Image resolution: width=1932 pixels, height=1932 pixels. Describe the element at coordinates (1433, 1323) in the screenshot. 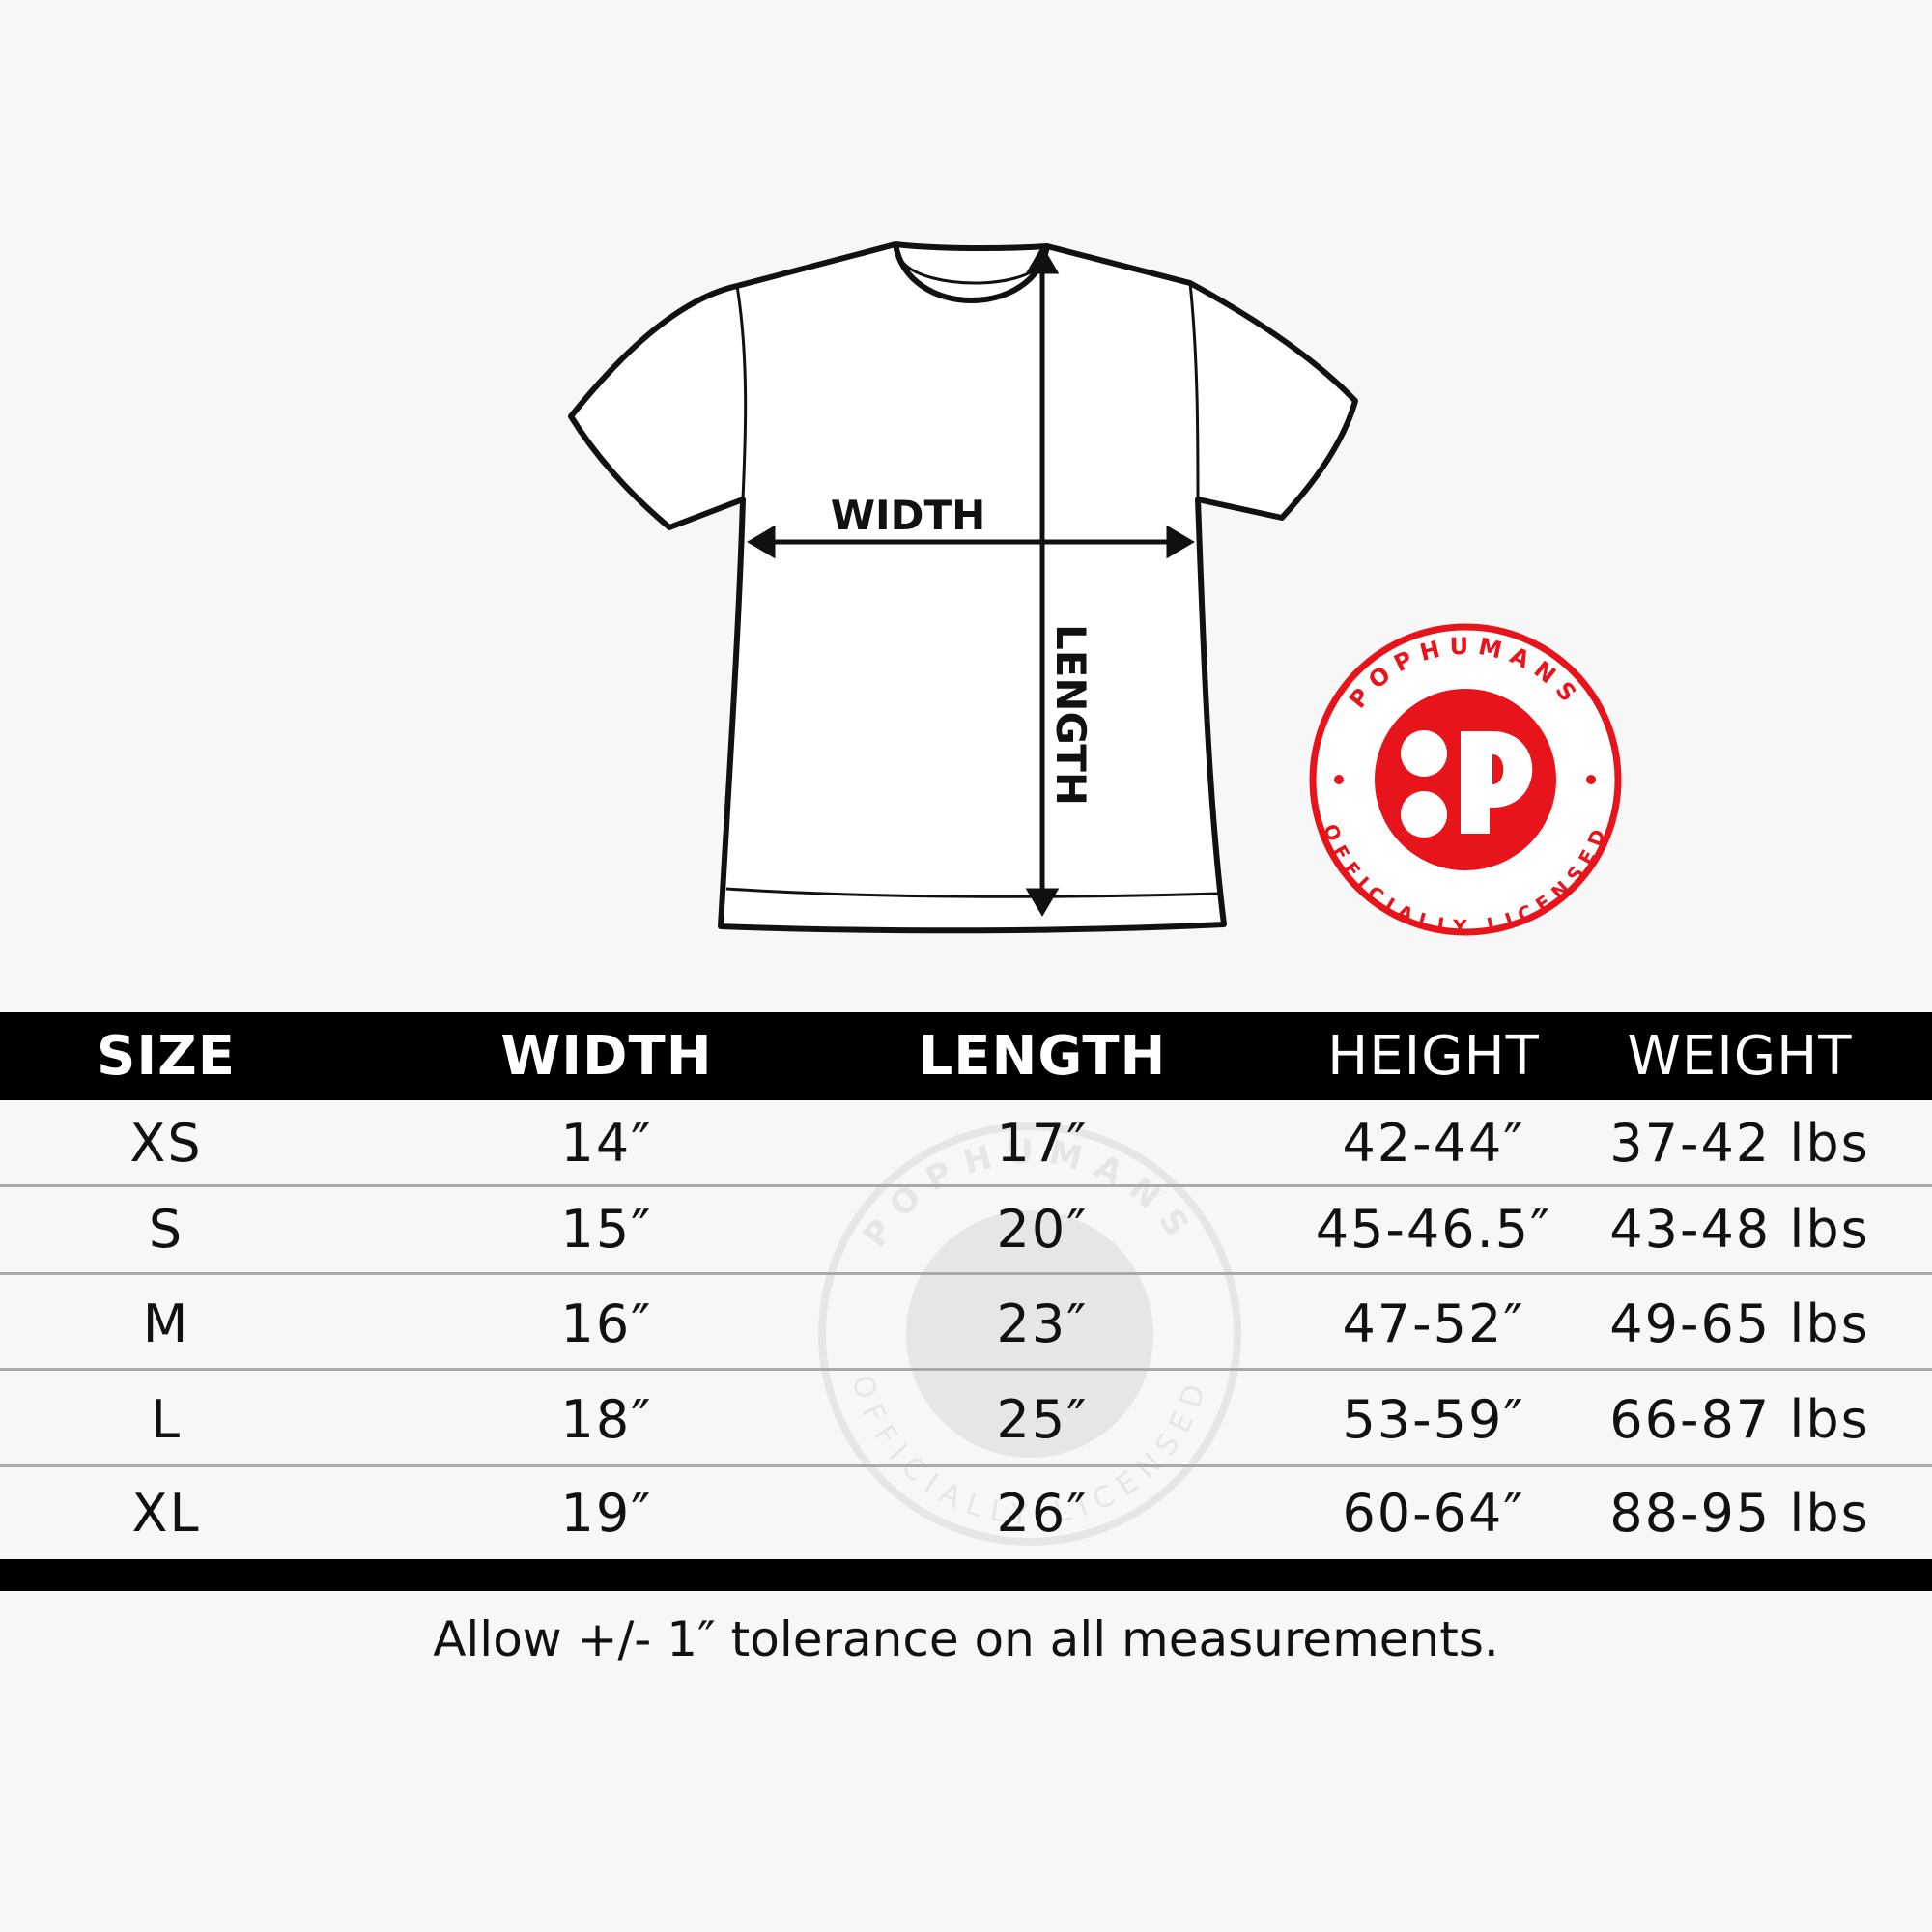

I see `cell-height: 47-52″` at that location.